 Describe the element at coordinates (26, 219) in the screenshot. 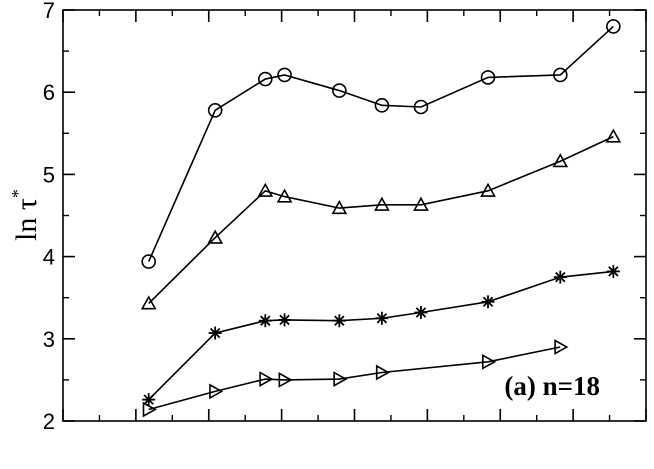

I see `y-axis-label-text: ln τ` at that location.